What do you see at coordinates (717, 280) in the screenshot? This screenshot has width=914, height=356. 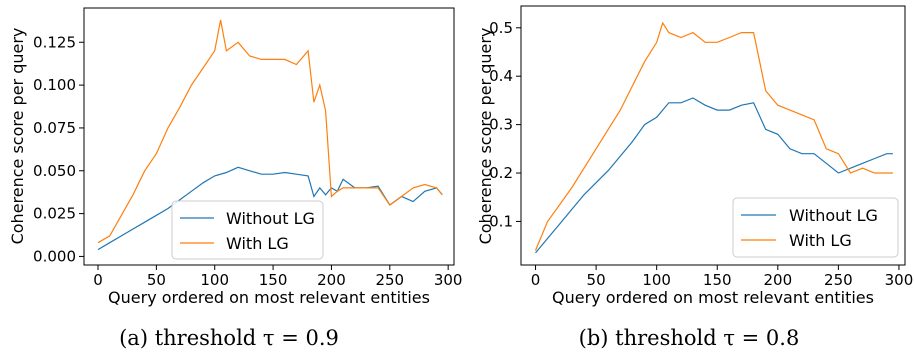 I see `x-tick-label-b: 150` at bounding box center [717, 280].